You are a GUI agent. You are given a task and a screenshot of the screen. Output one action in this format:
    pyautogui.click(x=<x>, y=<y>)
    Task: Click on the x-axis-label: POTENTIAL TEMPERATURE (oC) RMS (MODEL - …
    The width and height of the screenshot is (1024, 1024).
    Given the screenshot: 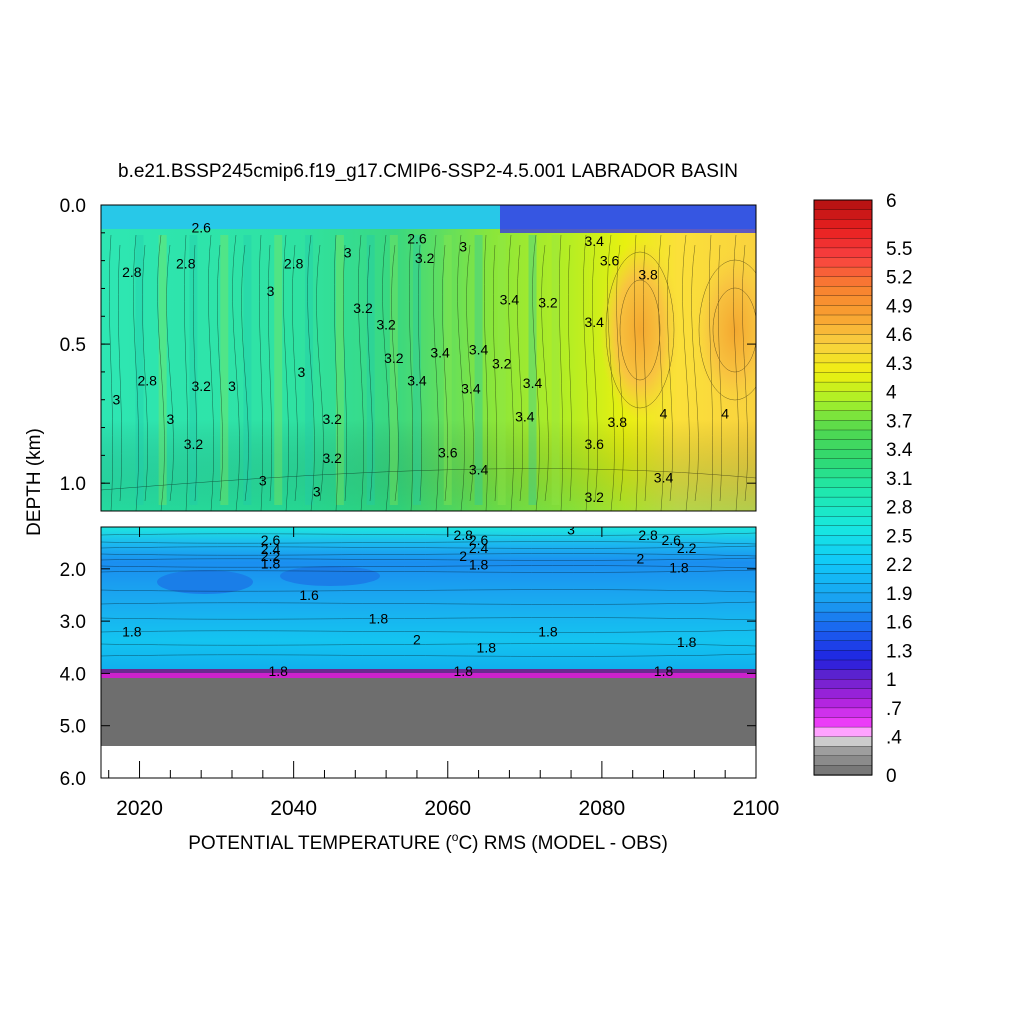 What is the action you would take?
    pyautogui.click(x=428, y=842)
    